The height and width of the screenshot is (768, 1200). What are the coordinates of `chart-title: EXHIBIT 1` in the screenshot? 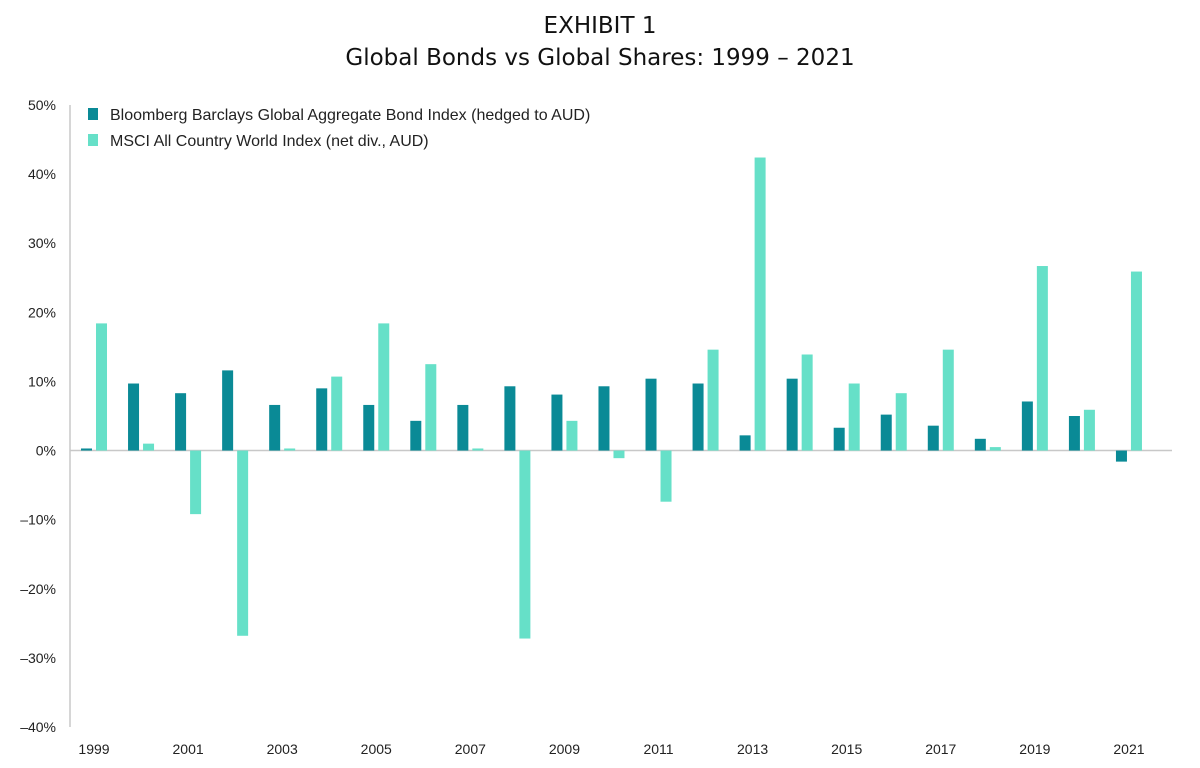 It's located at (600, 26).